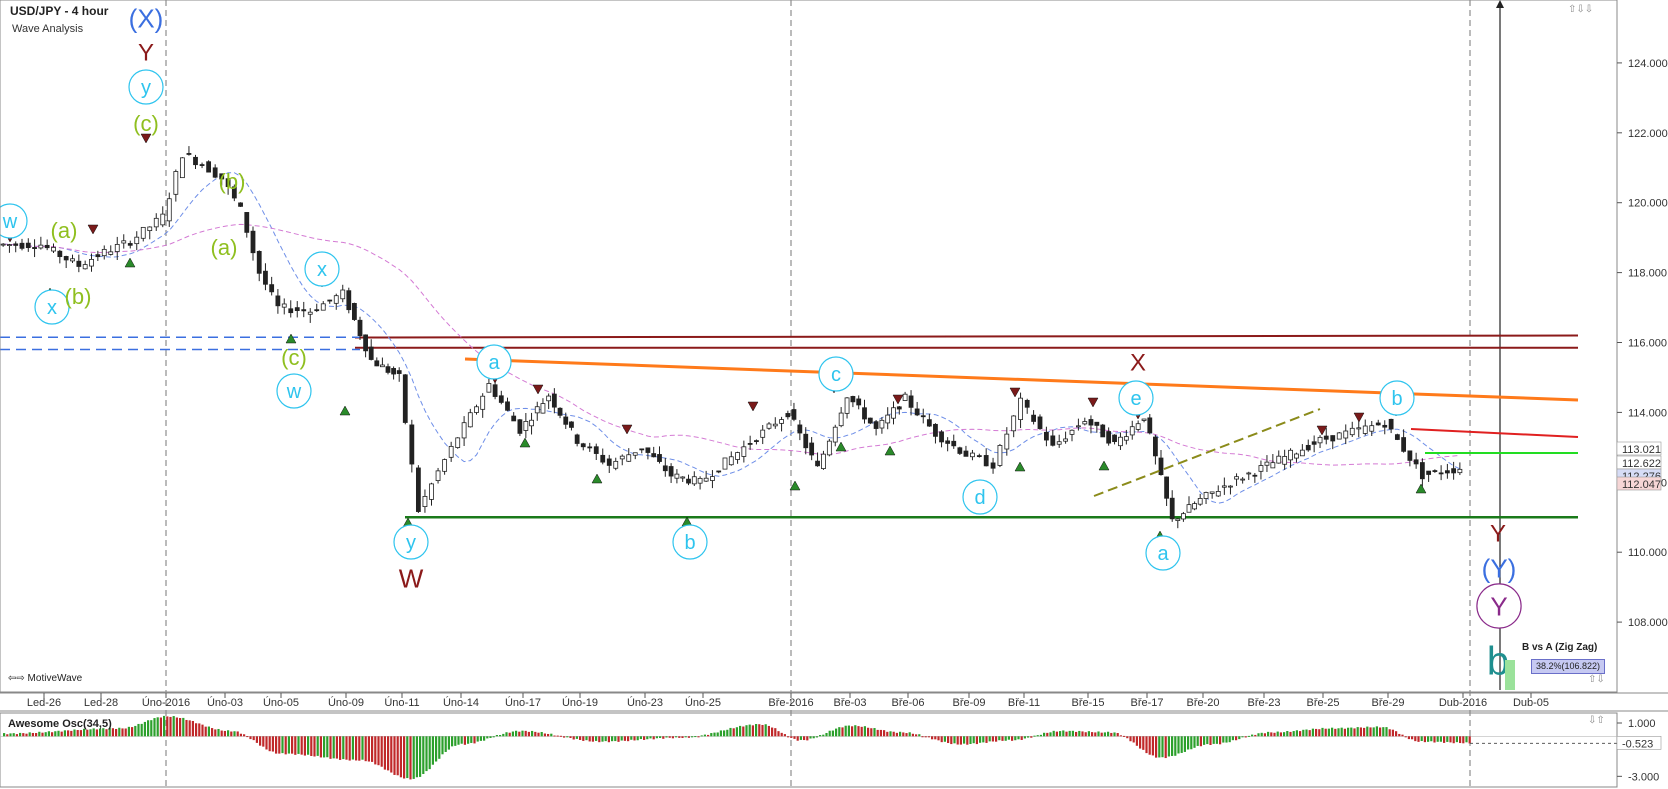 The image size is (1668, 789). I want to click on wave-text: (b), so click(232, 181).